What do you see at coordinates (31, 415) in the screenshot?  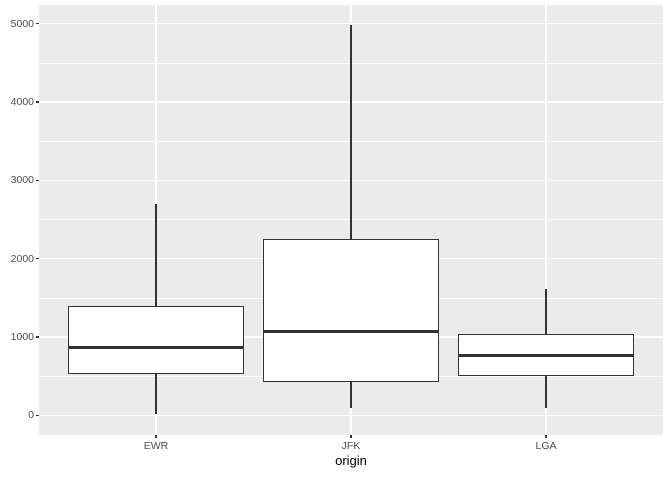 I see `y-tick-label: 0` at bounding box center [31, 415].